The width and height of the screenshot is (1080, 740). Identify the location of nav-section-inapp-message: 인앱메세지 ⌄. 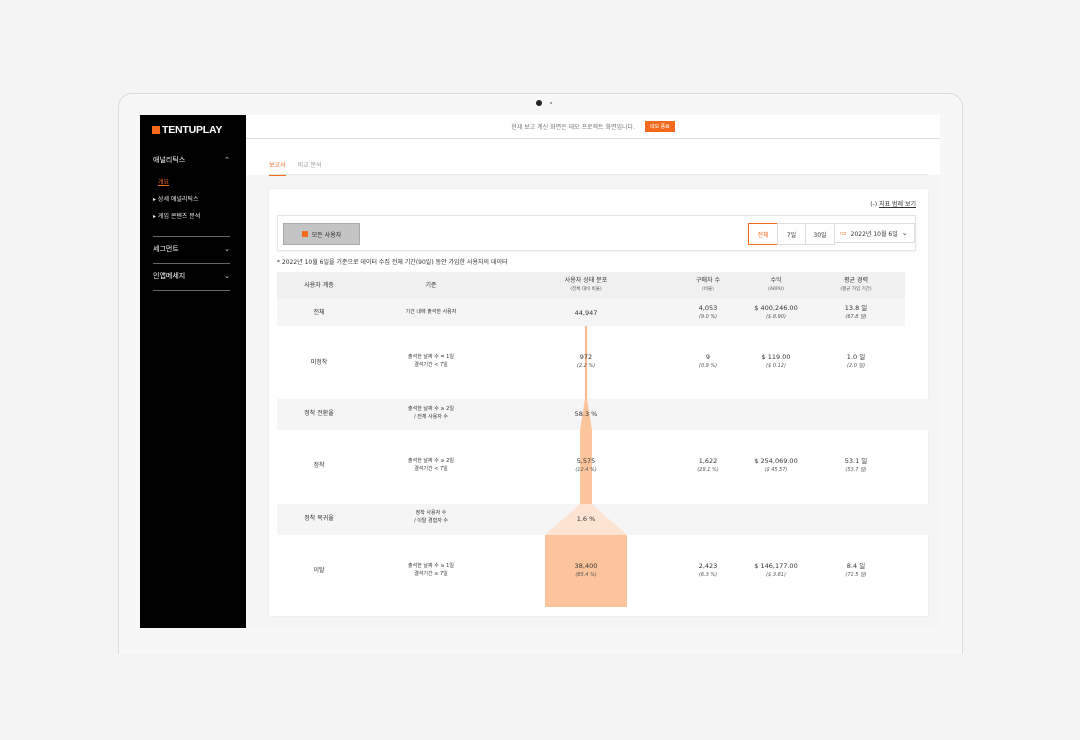
(191, 276).